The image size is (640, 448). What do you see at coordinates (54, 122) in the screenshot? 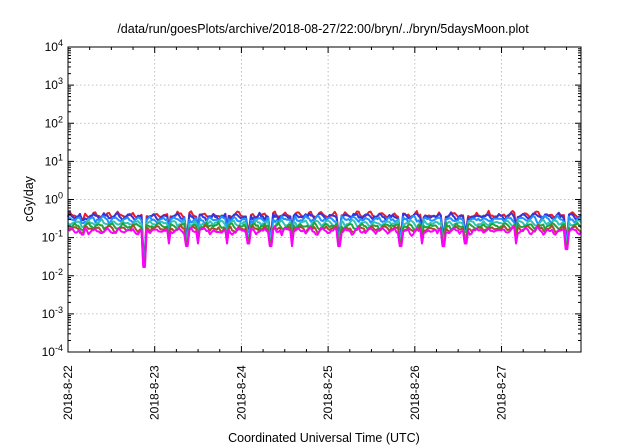
I see `y-tick-label: 10²` at bounding box center [54, 122].